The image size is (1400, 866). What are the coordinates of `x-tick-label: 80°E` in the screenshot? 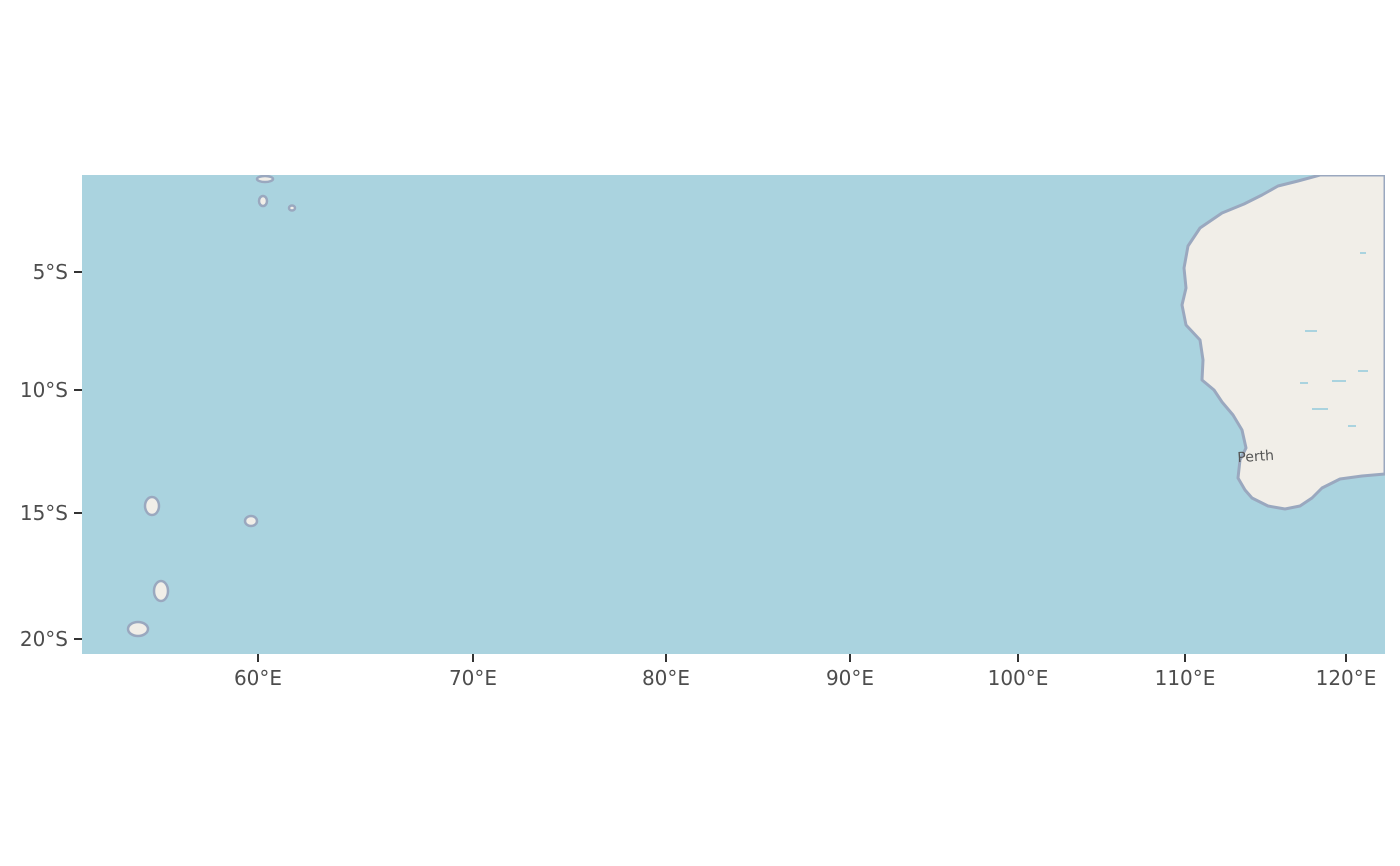 It's located at (666, 678).